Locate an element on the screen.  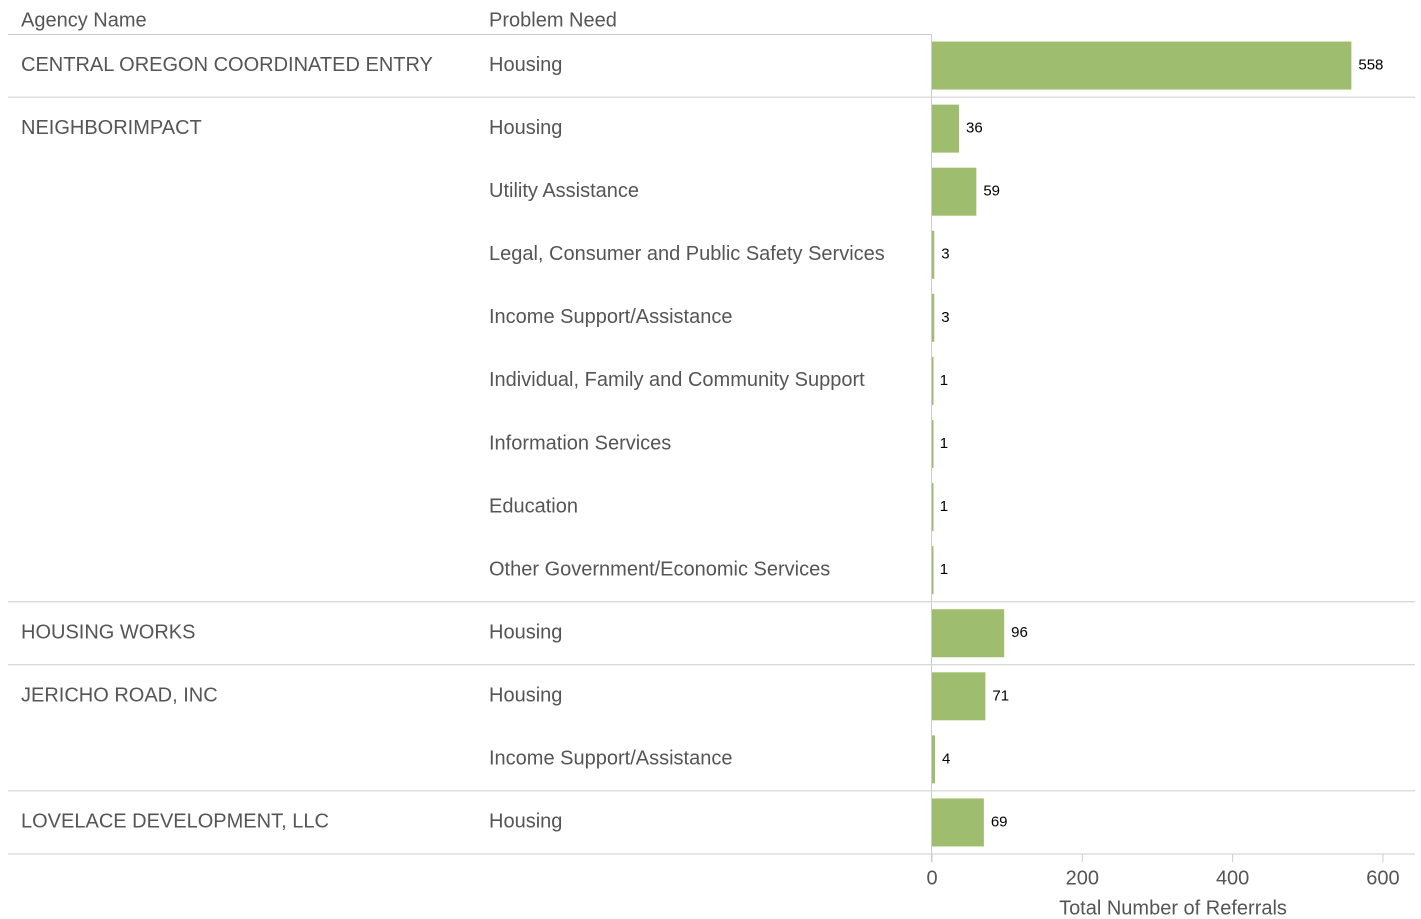
value-label: 71 is located at coordinates (1000, 695).